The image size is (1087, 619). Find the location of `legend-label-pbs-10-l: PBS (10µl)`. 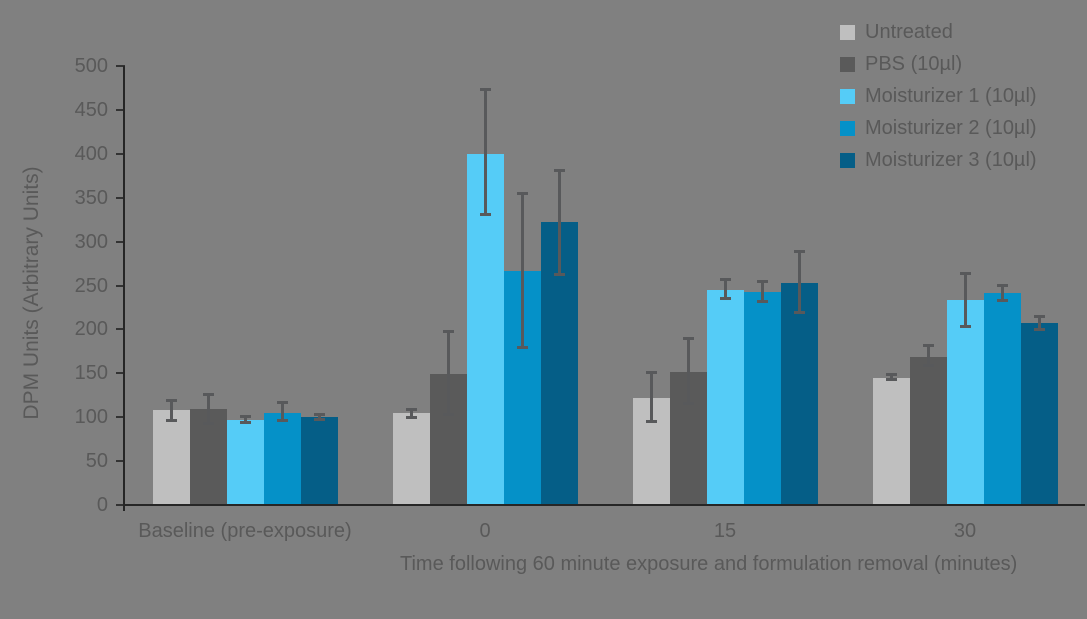

legend-label-pbs-10-l: PBS (10µl) is located at coordinates (914, 63).